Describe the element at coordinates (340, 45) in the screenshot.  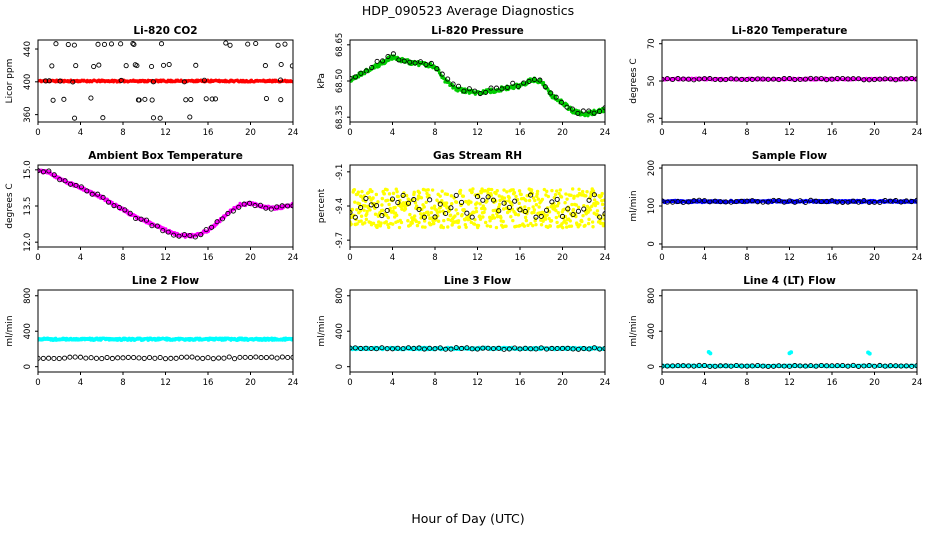
I see `y-tick-label: 68.65` at that location.